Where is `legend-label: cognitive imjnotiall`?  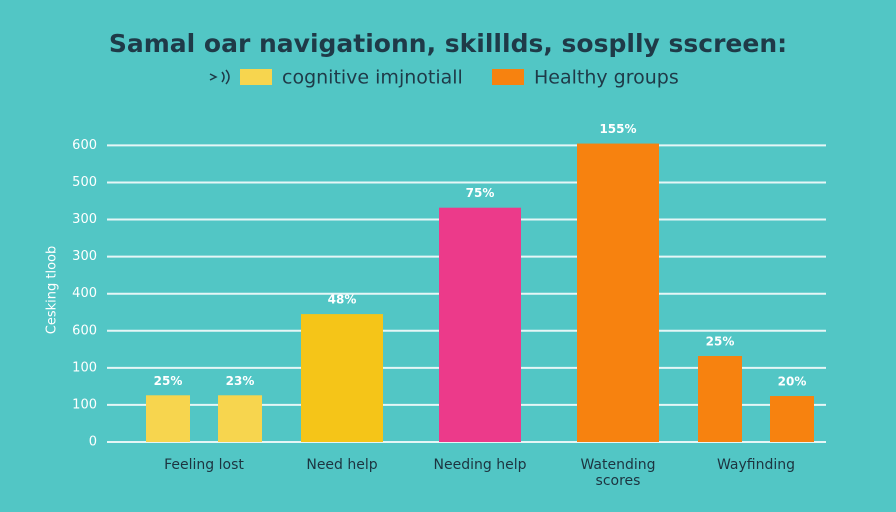
legend-label: cognitive imjnotiall is located at coordinates (372, 78).